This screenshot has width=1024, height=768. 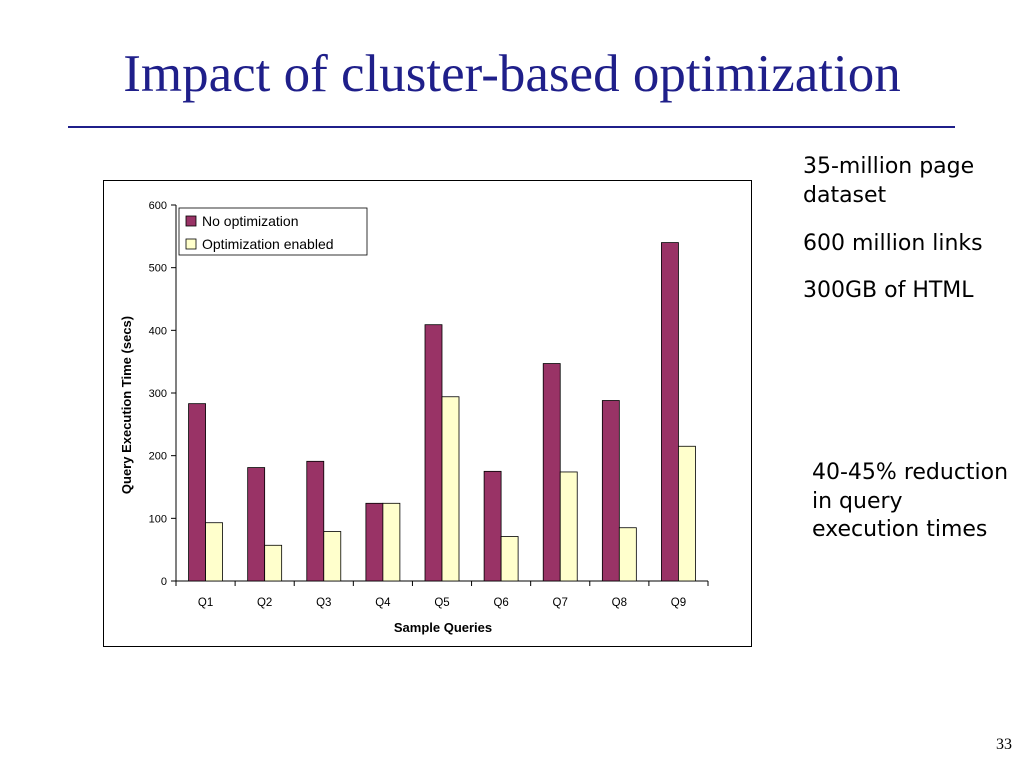 I want to click on y-tick-label: 500, so click(x=158, y=269).